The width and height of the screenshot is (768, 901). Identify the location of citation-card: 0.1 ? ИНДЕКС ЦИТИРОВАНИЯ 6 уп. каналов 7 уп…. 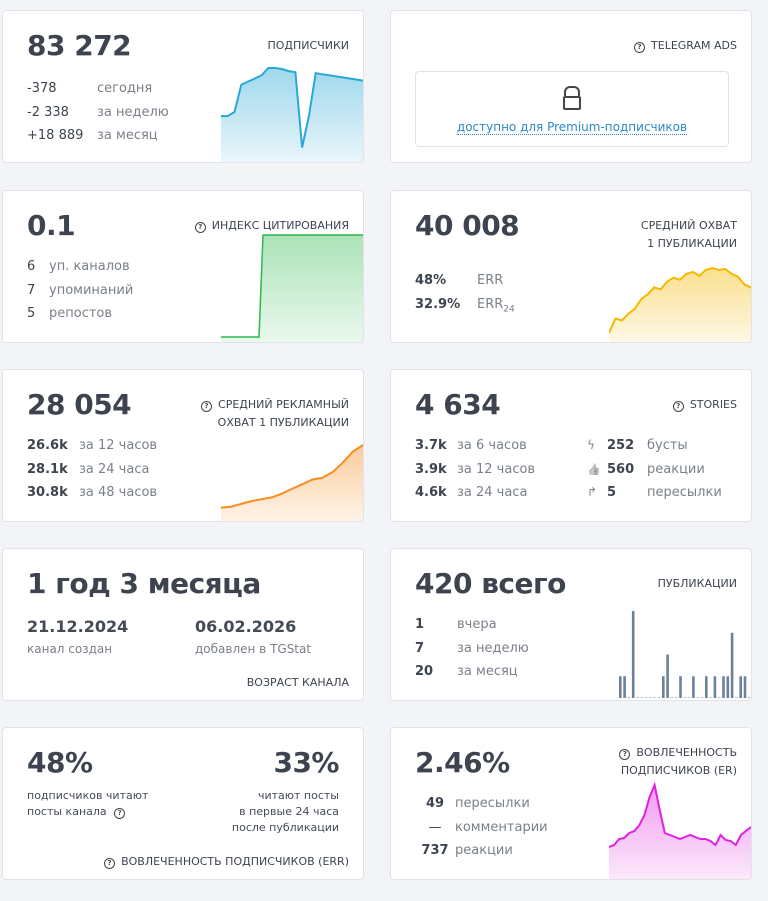
(183, 266).